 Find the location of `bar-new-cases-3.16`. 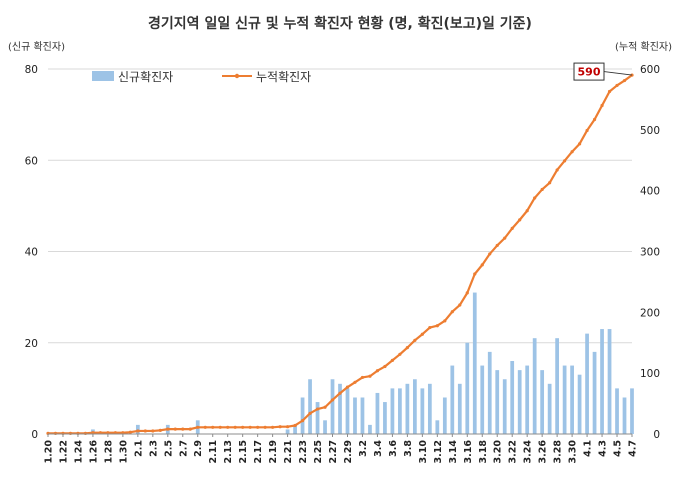

bar-new-cases-3.16 is located at coordinates (467, 388).